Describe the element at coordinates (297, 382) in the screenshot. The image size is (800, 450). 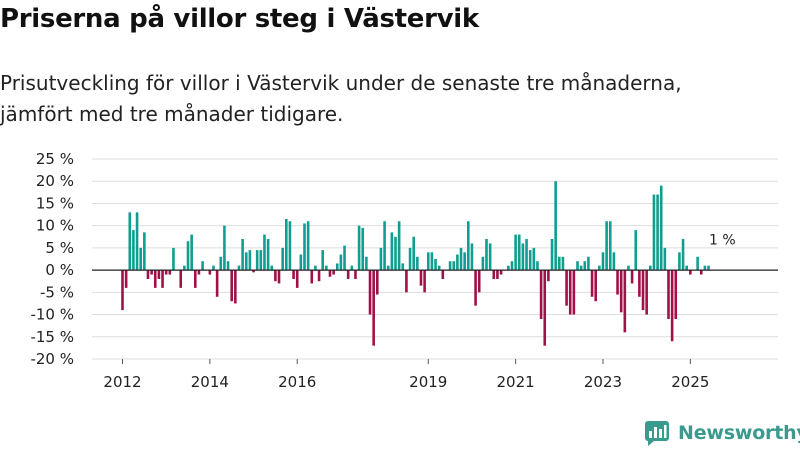
I see `x-tick-label: 2016` at that location.